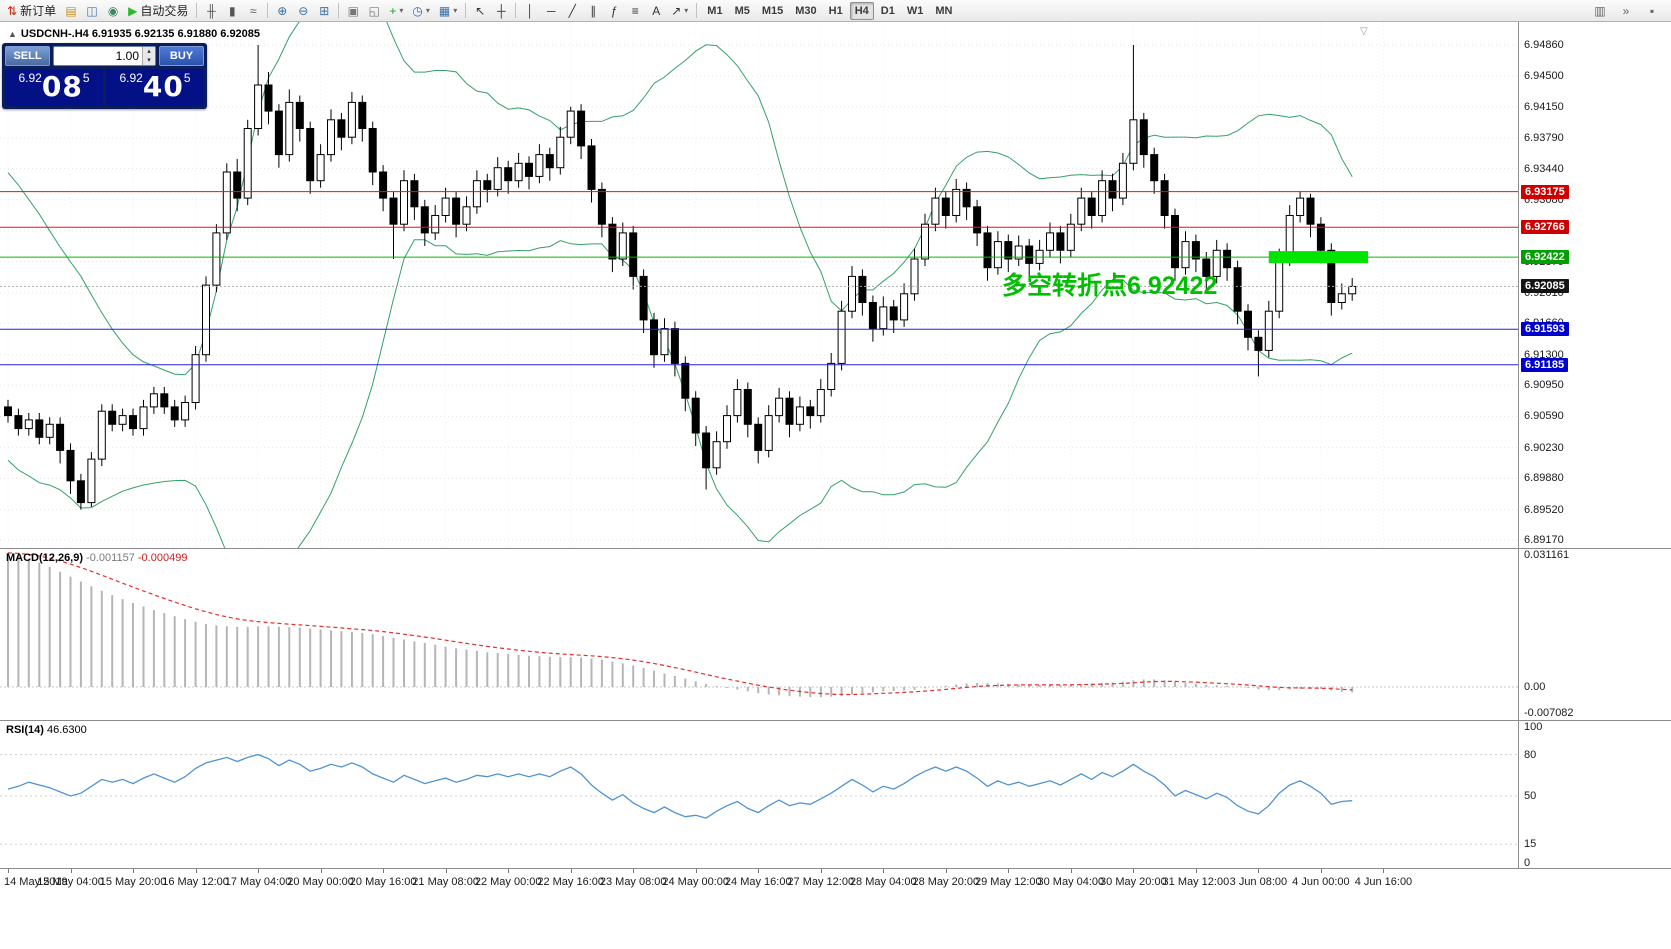  I want to click on templates-icon: ▦, so click(444, 10).